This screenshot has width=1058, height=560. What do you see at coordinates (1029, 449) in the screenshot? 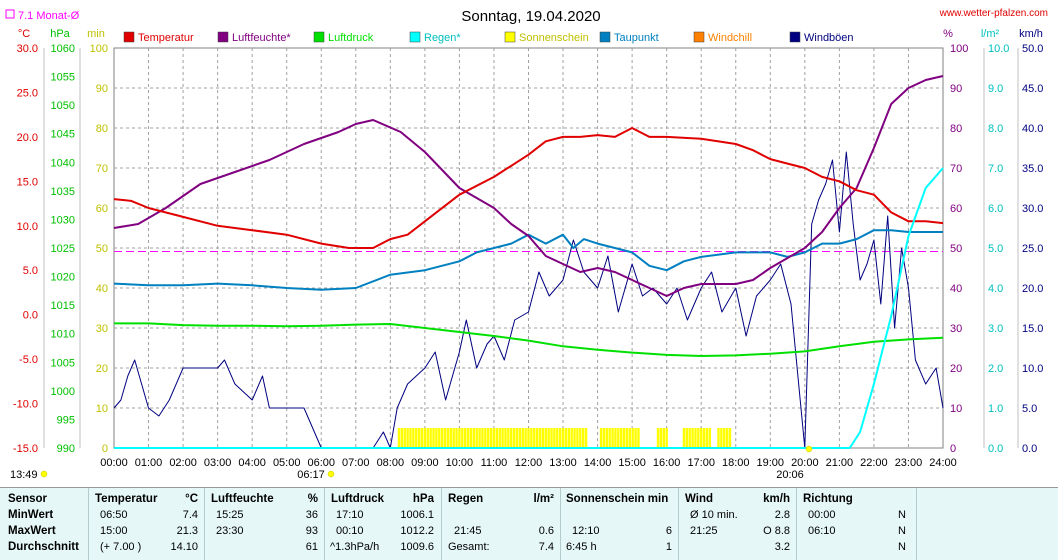
I see `y-tick-label-wind: 0.0` at bounding box center [1029, 449].